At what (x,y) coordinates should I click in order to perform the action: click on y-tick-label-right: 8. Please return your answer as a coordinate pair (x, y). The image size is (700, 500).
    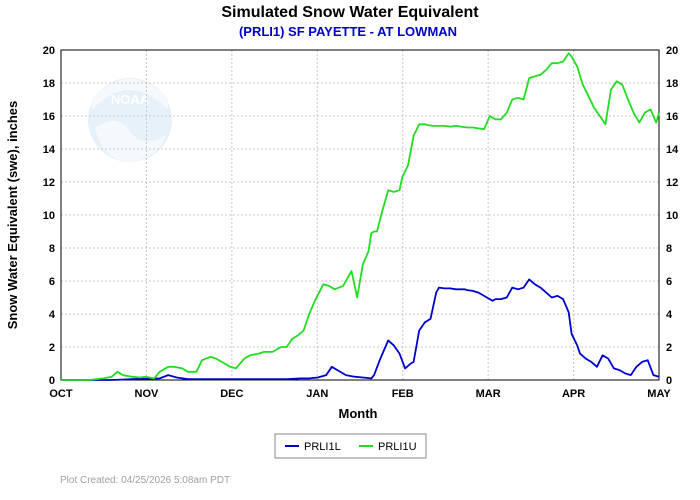
    Looking at the image, I should click on (669, 249).